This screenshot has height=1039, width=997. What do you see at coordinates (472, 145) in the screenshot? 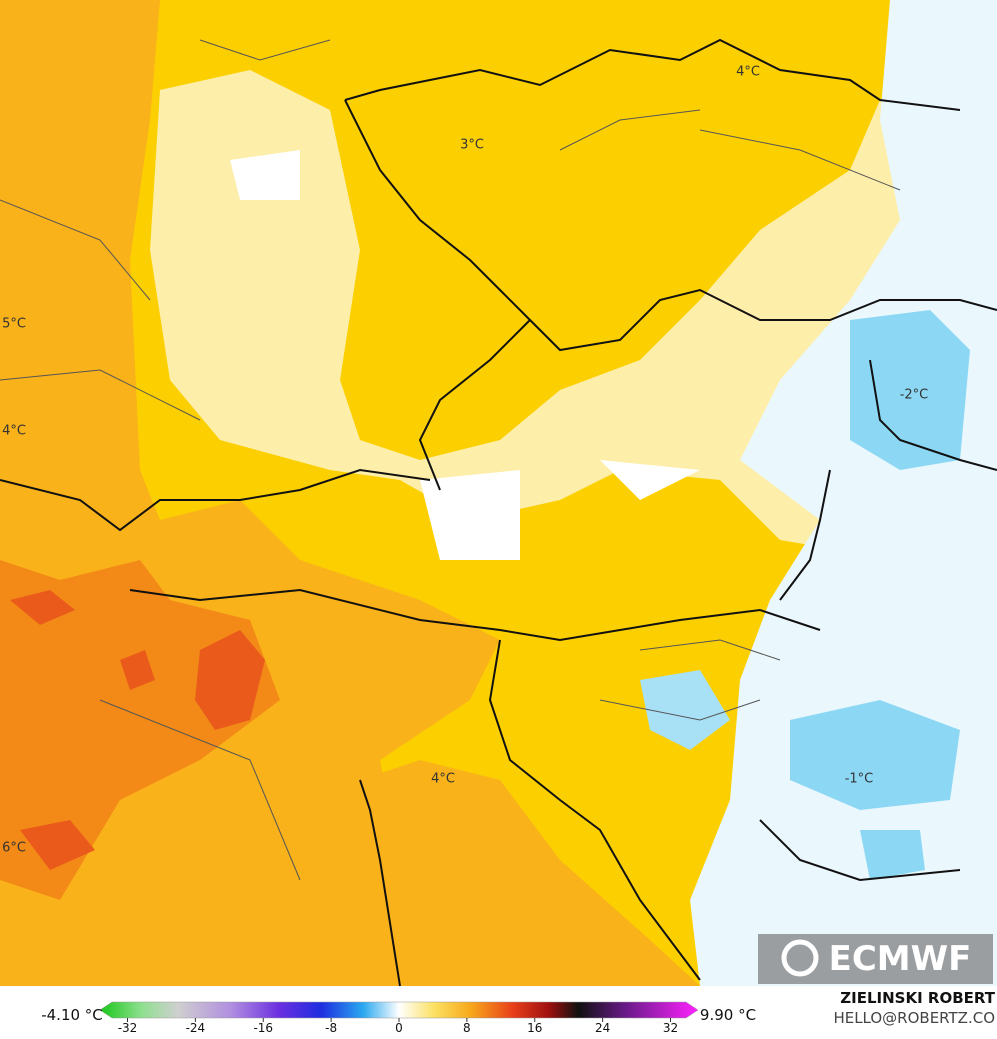
I see `temperature-label: 3°C` at bounding box center [472, 145].